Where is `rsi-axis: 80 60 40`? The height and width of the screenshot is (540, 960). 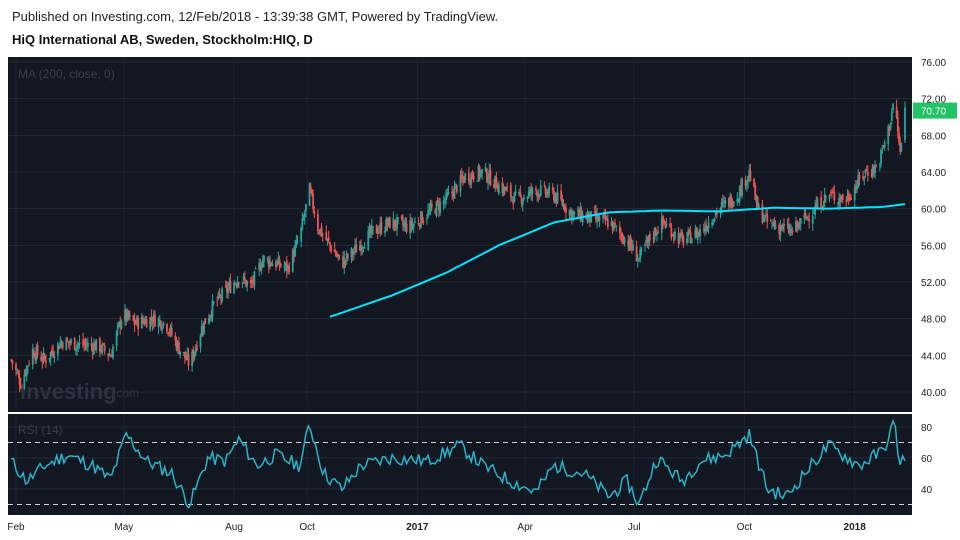 rsi-axis: 80 60 40 is located at coordinates (927, 459).